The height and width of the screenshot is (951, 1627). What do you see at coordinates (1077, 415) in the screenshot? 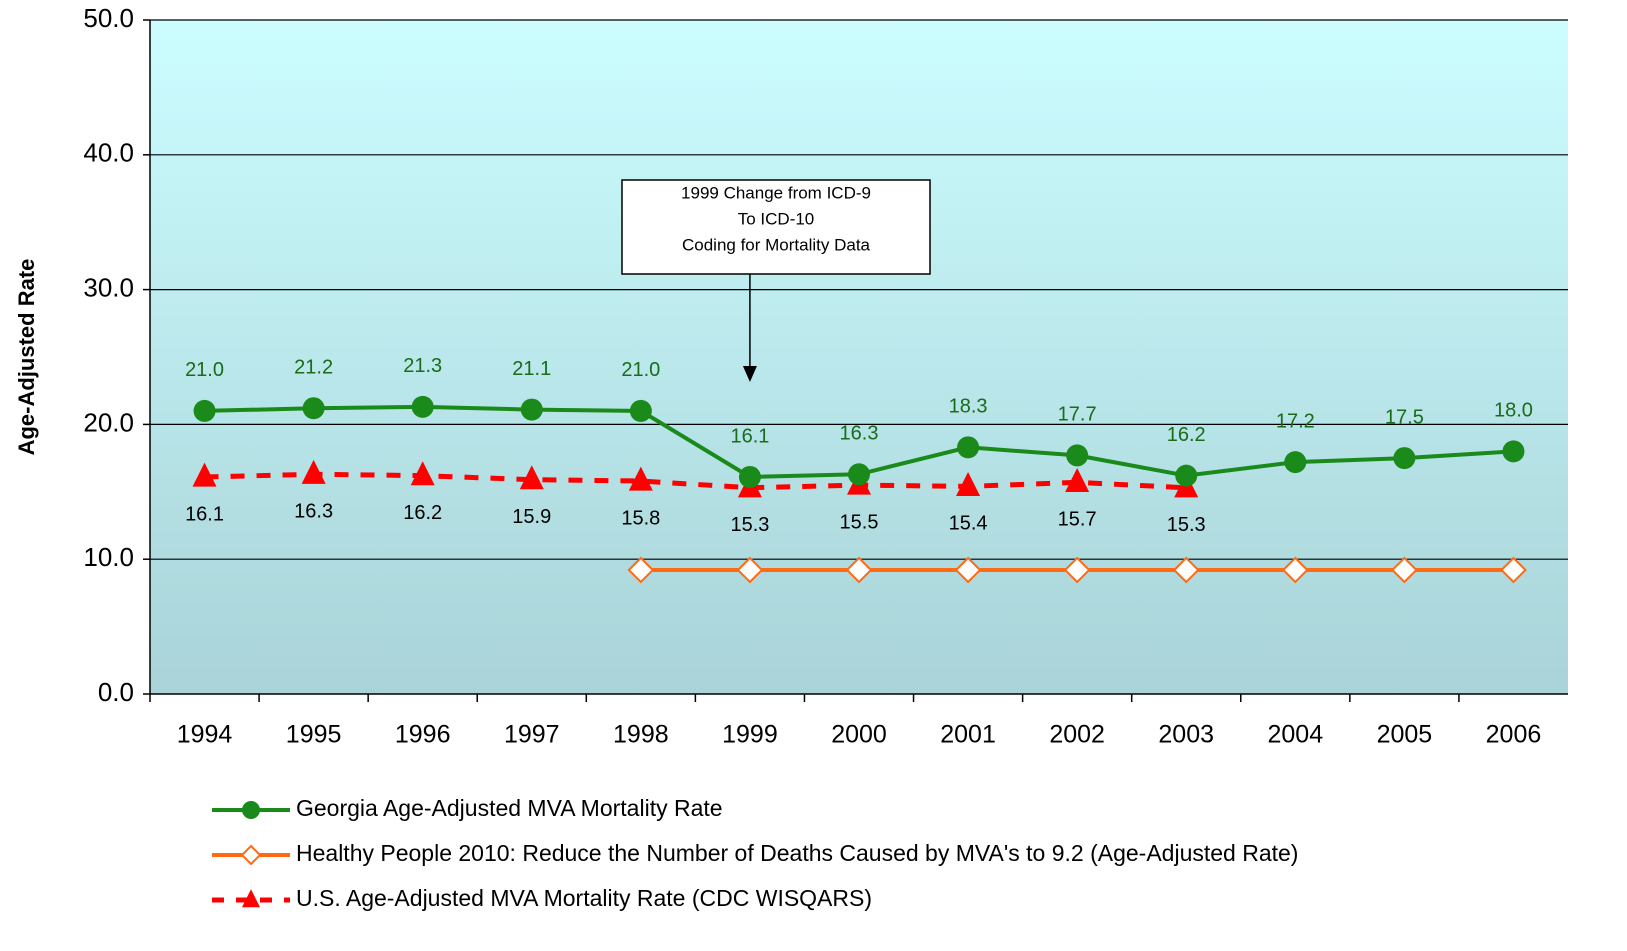
I see `data-label: 17.7` at bounding box center [1077, 415].